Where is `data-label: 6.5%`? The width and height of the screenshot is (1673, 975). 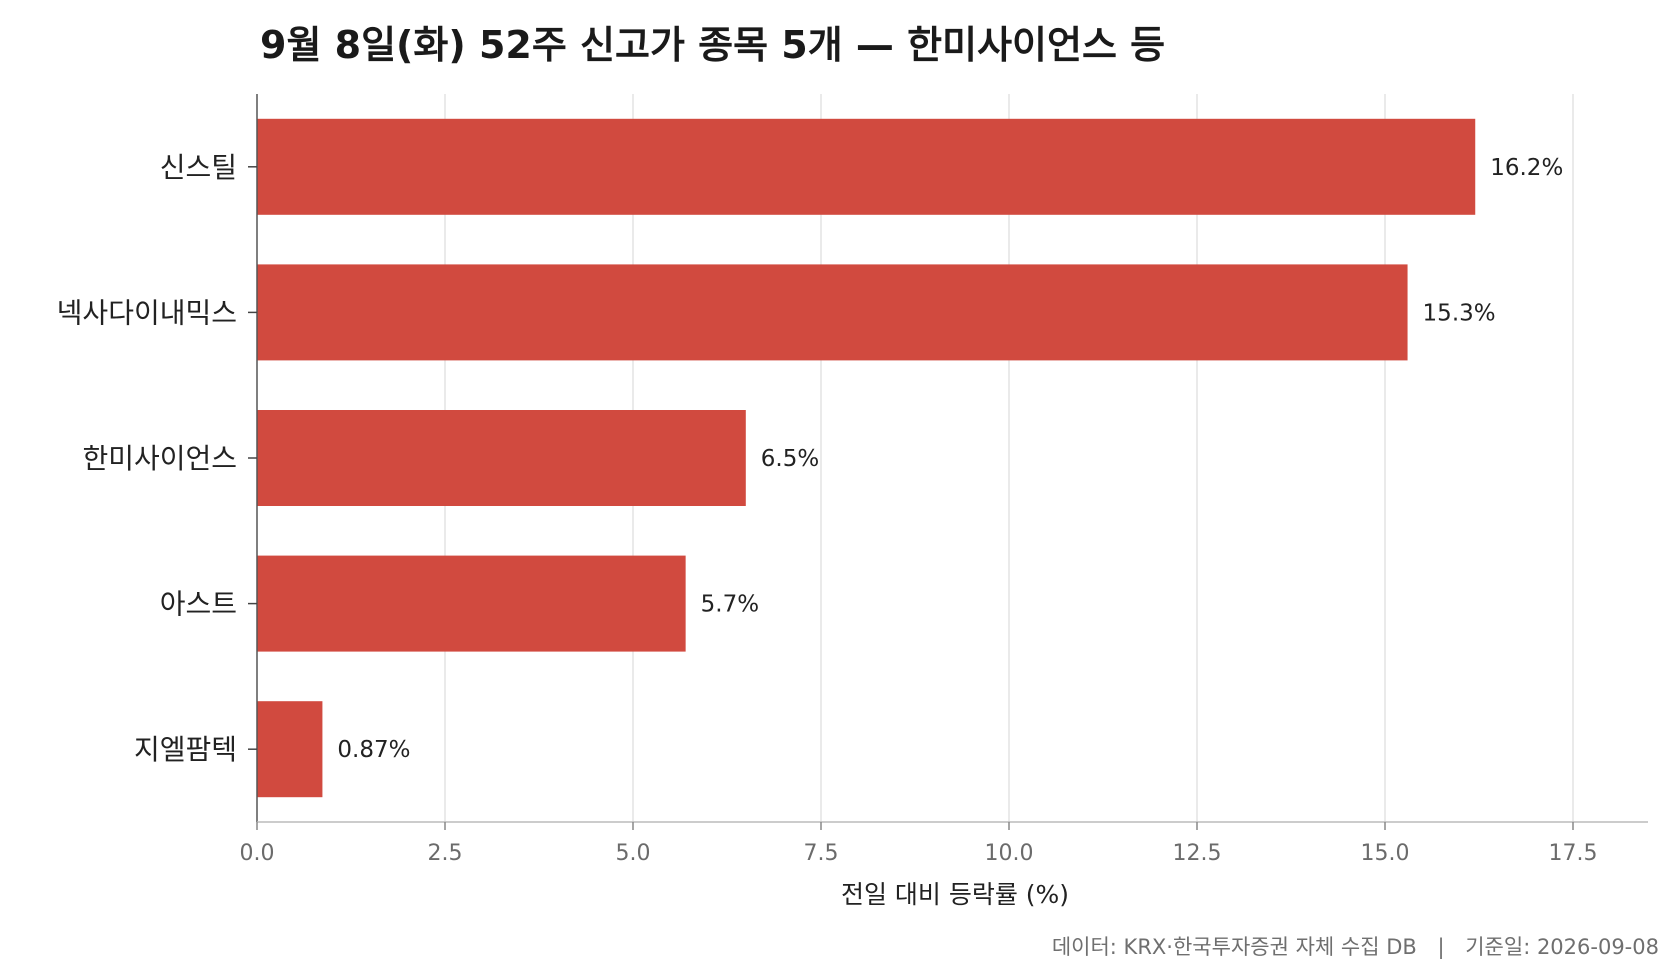 data-label: 6.5% is located at coordinates (790, 459).